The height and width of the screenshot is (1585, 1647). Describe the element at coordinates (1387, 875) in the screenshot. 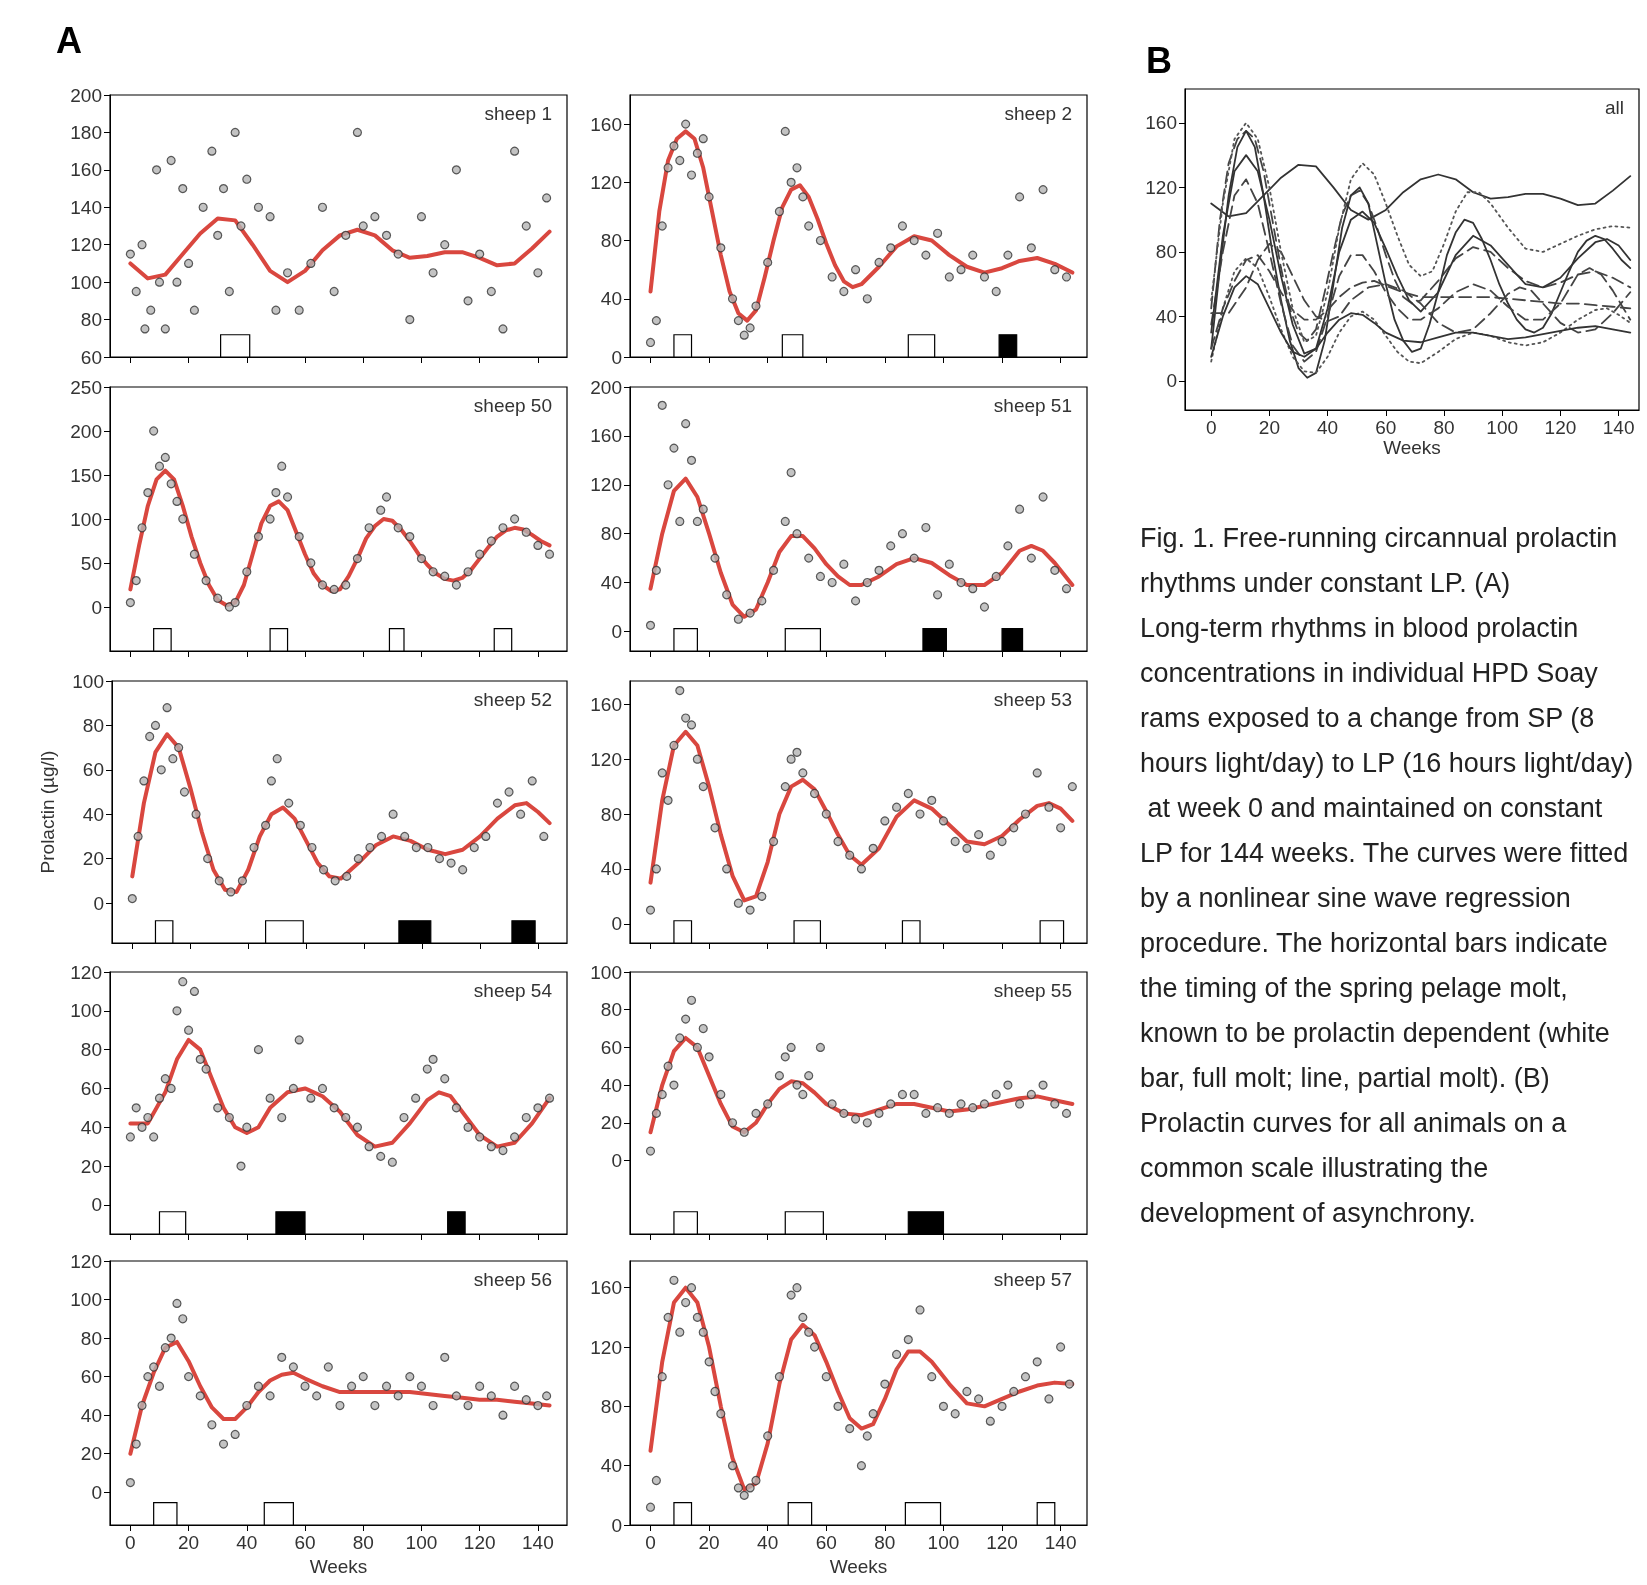

I see `text: Fig. 1. Free-running circannual prolactin rhythms under constant LP. (A) Long-term rhythms in blood prolactin concentrations in individual HPD Soay rams exposed to a change from SP (8 hours light/day) to LP (16 hours light/day) at week 0 and maintained on constant LP for 144 weeks. The curves were fitted by a nonlinear sine wave regression procedure. The horizontal bars indicate the timing of the spring pelage molt, known to be prolactin dependent (white bar, full molt; line, partial molt). (B) Prolactin curves for all animals on a common scale illustrating the development of asynchrony.` at that location.